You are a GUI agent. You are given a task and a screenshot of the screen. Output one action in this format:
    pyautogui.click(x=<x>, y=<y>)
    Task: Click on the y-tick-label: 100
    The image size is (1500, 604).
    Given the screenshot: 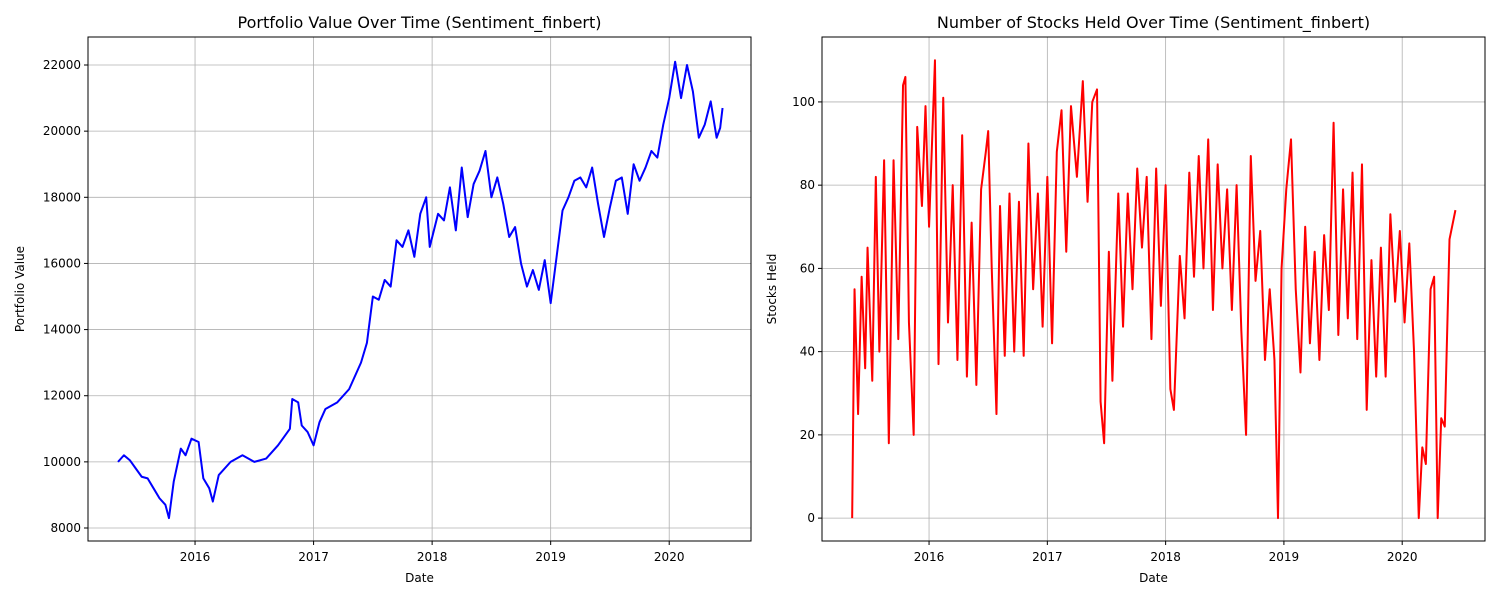 What is the action you would take?
    pyautogui.click(x=803, y=102)
    